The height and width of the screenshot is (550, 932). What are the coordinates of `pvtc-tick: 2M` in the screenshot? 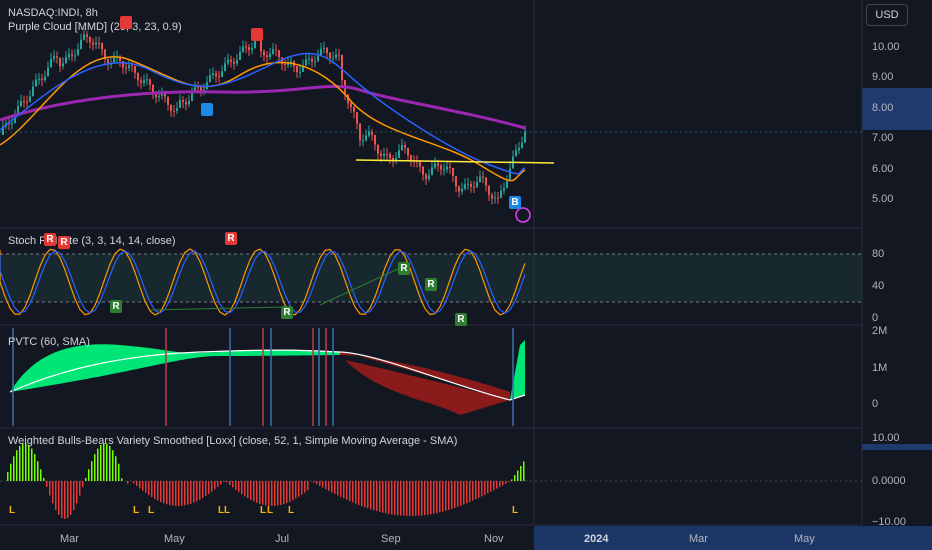 It's located at (880, 331).